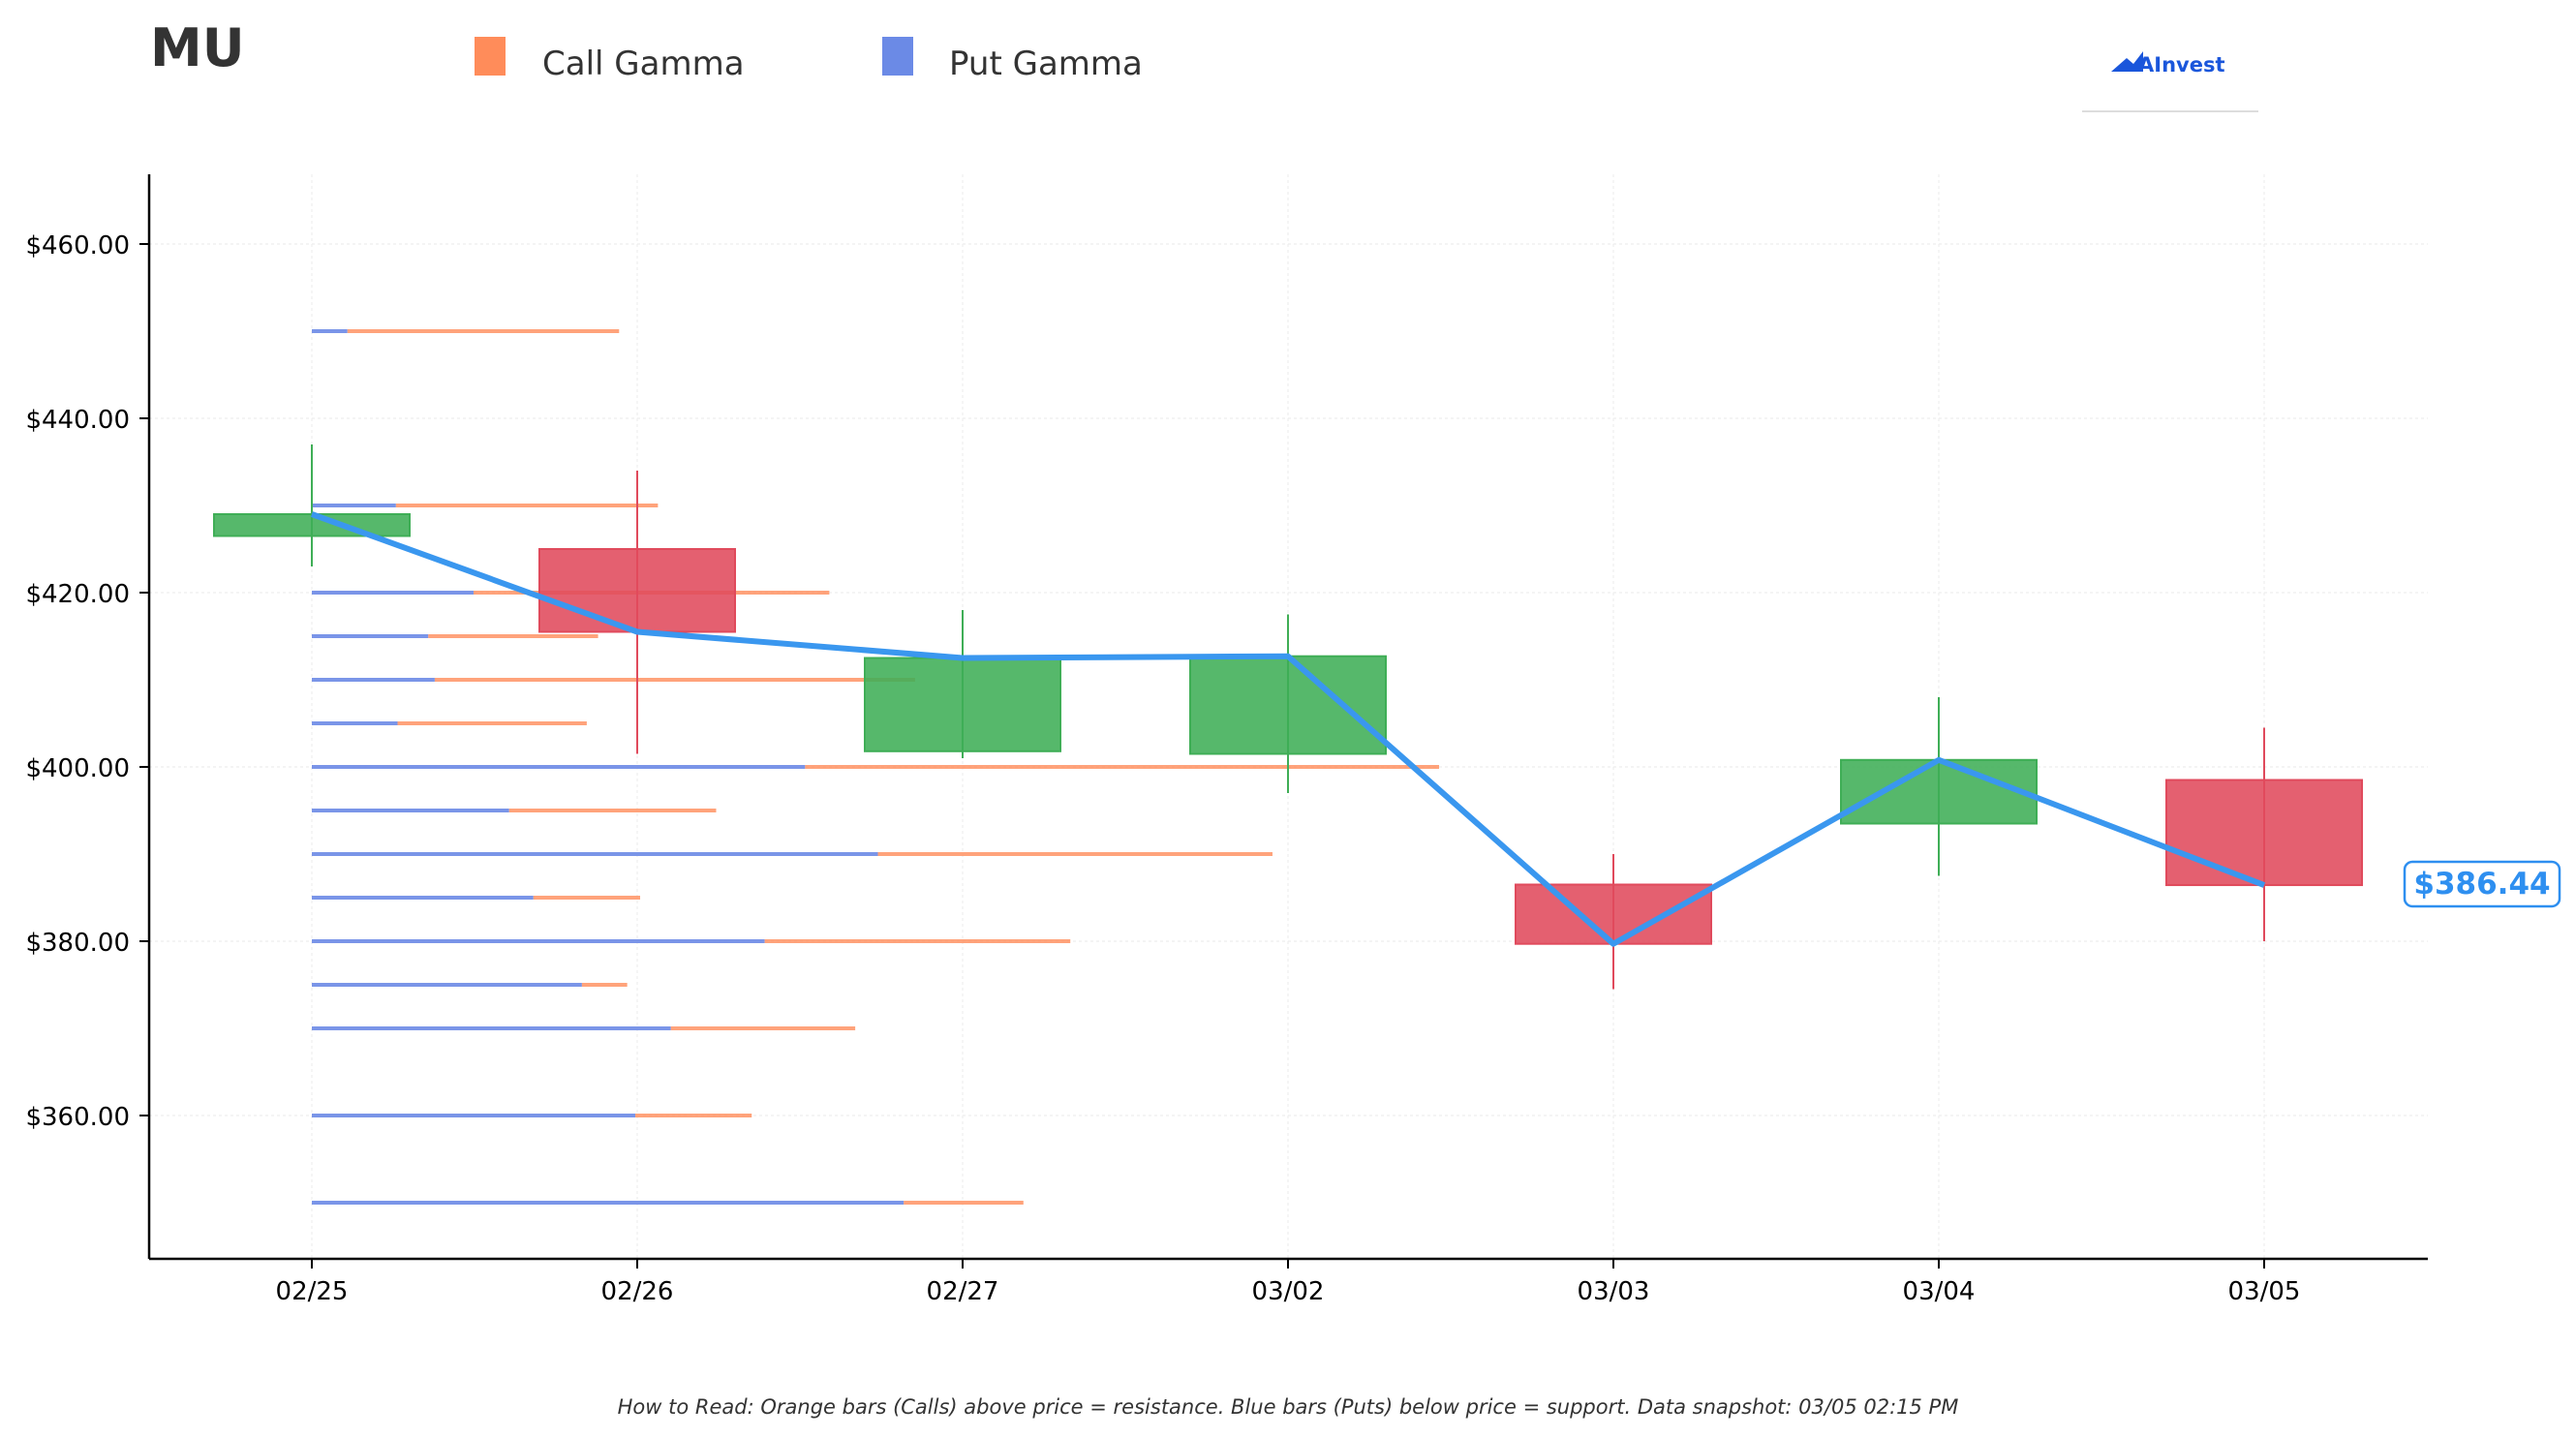 The height and width of the screenshot is (1437, 2576). What do you see at coordinates (1614, 1292) in the screenshot?
I see `x-tick-label: 03/03` at bounding box center [1614, 1292].